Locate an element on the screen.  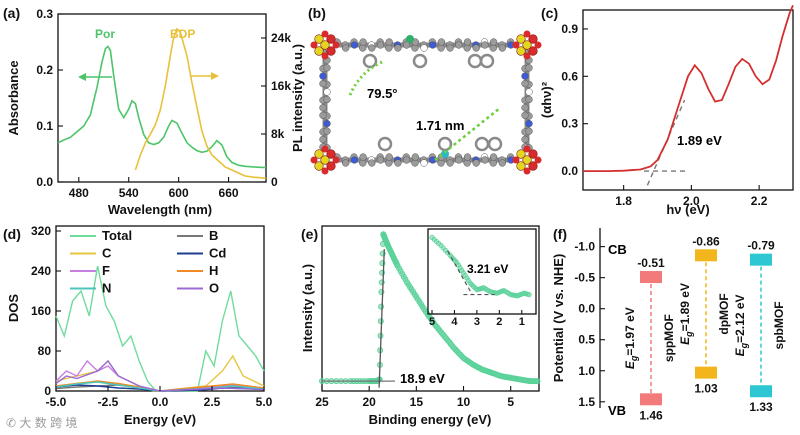
panel-e-x-ticks: 25 20 15 10 5 is located at coordinates (414, 397).